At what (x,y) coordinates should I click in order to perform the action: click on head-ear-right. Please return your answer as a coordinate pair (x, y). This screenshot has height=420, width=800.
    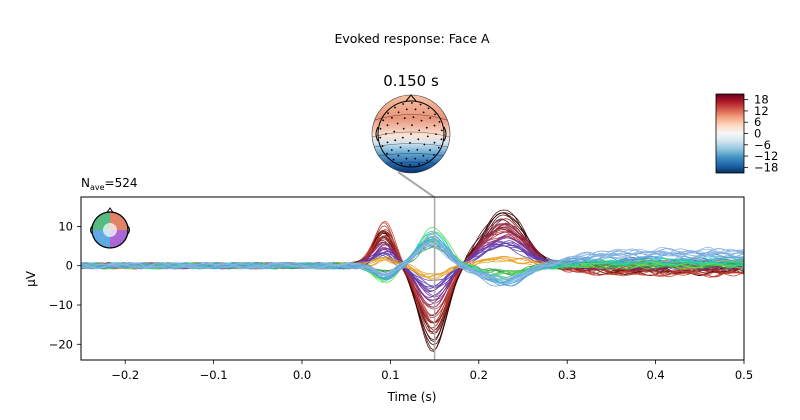
    Looking at the image, I should click on (445, 134).